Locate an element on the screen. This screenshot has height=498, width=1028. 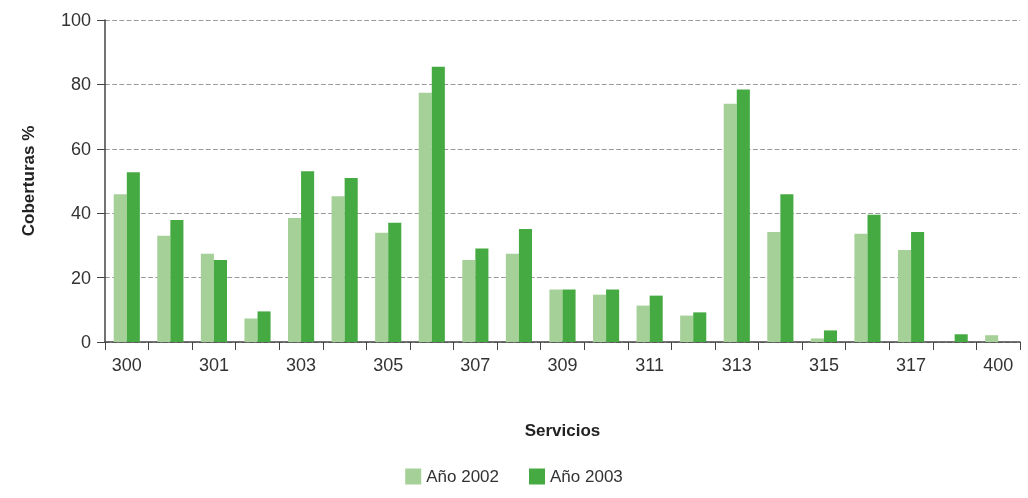
y-axis-title: Coberturas % is located at coordinates (28, 181).